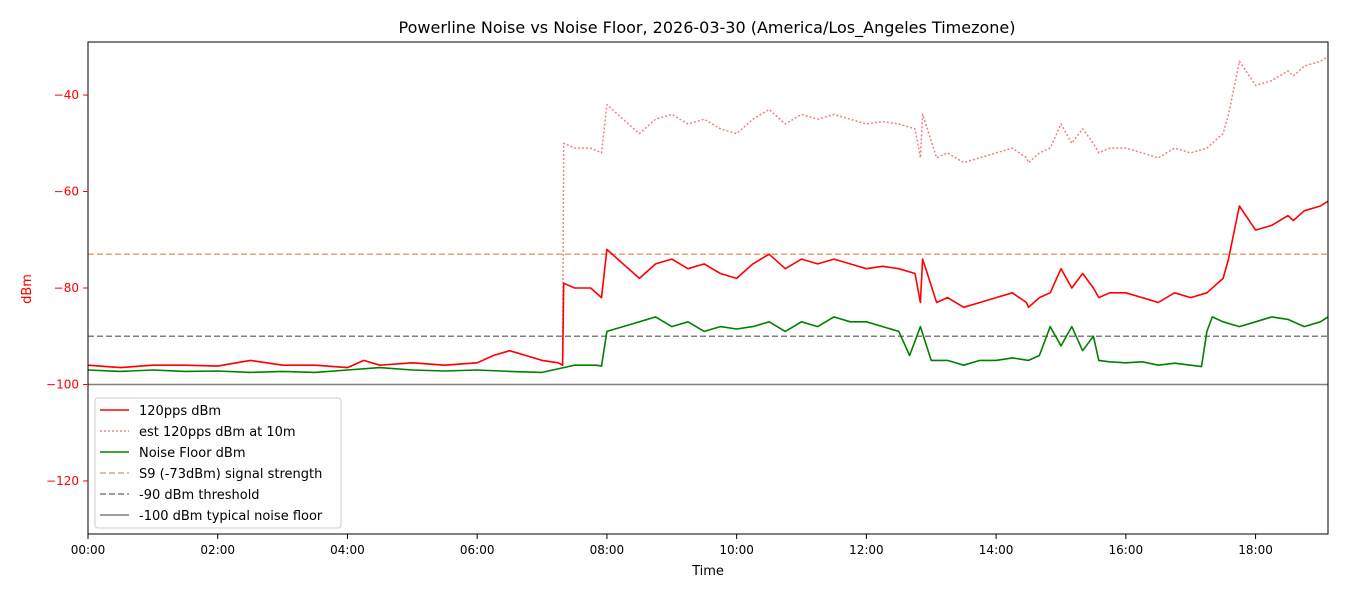 Image resolution: width=1347 pixels, height=598 pixels. I want to click on x-axis-label: Time, so click(707, 571).